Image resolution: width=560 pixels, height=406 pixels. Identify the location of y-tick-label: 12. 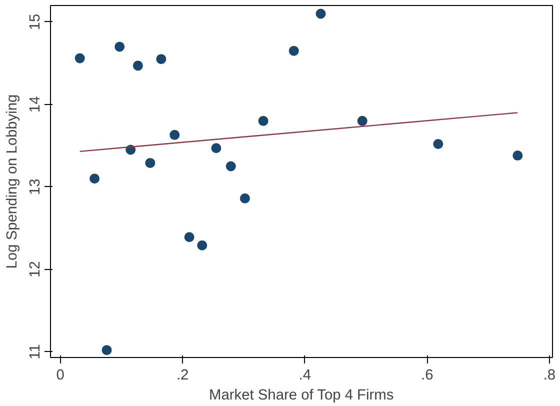
(36, 269).